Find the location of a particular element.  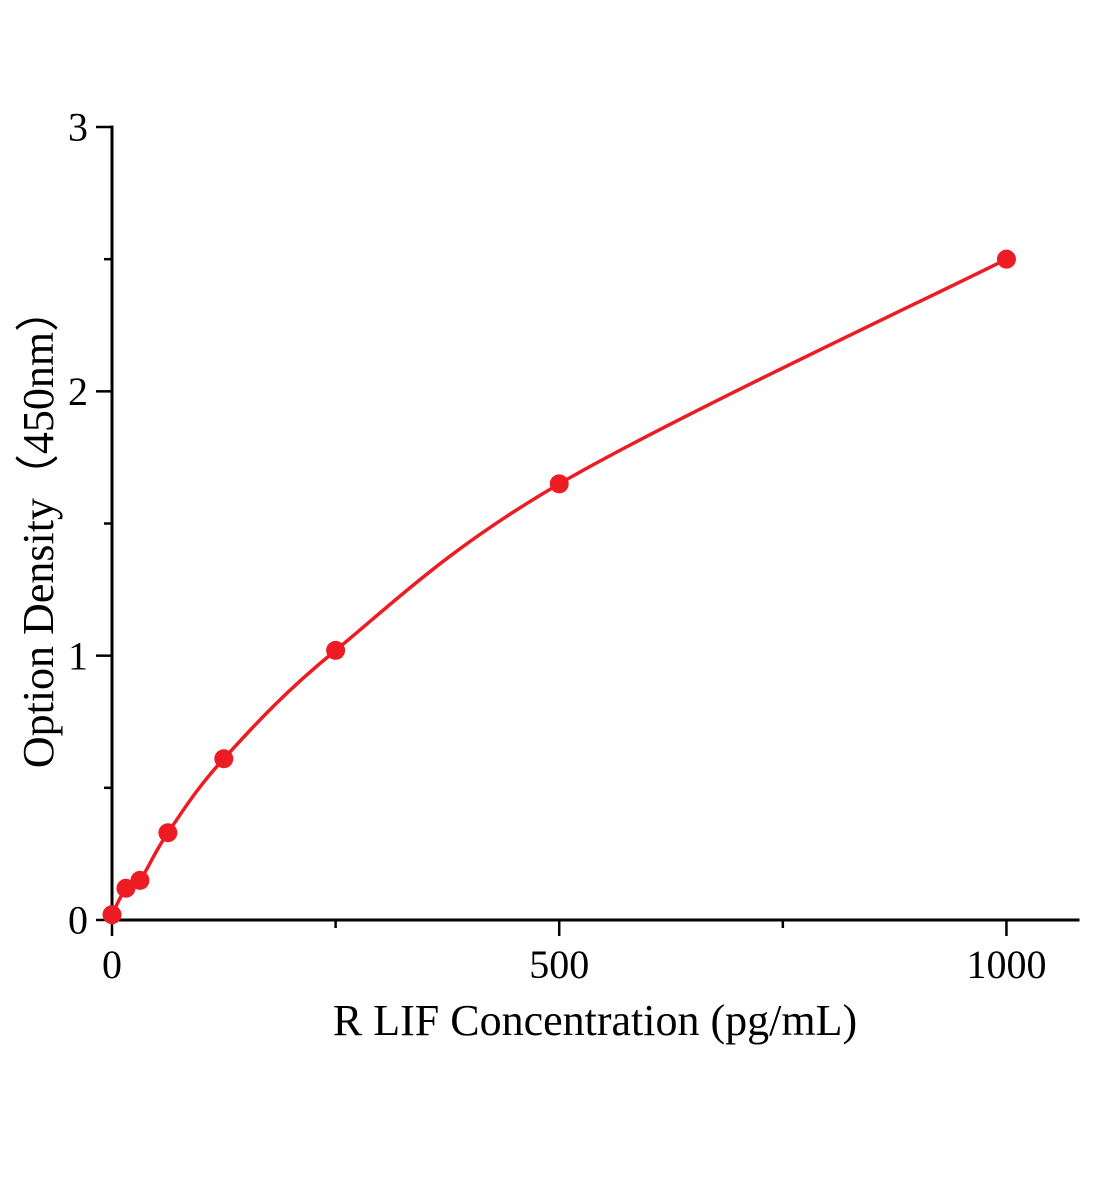

y-tick-label: 2 is located at coordinates (78, 391).